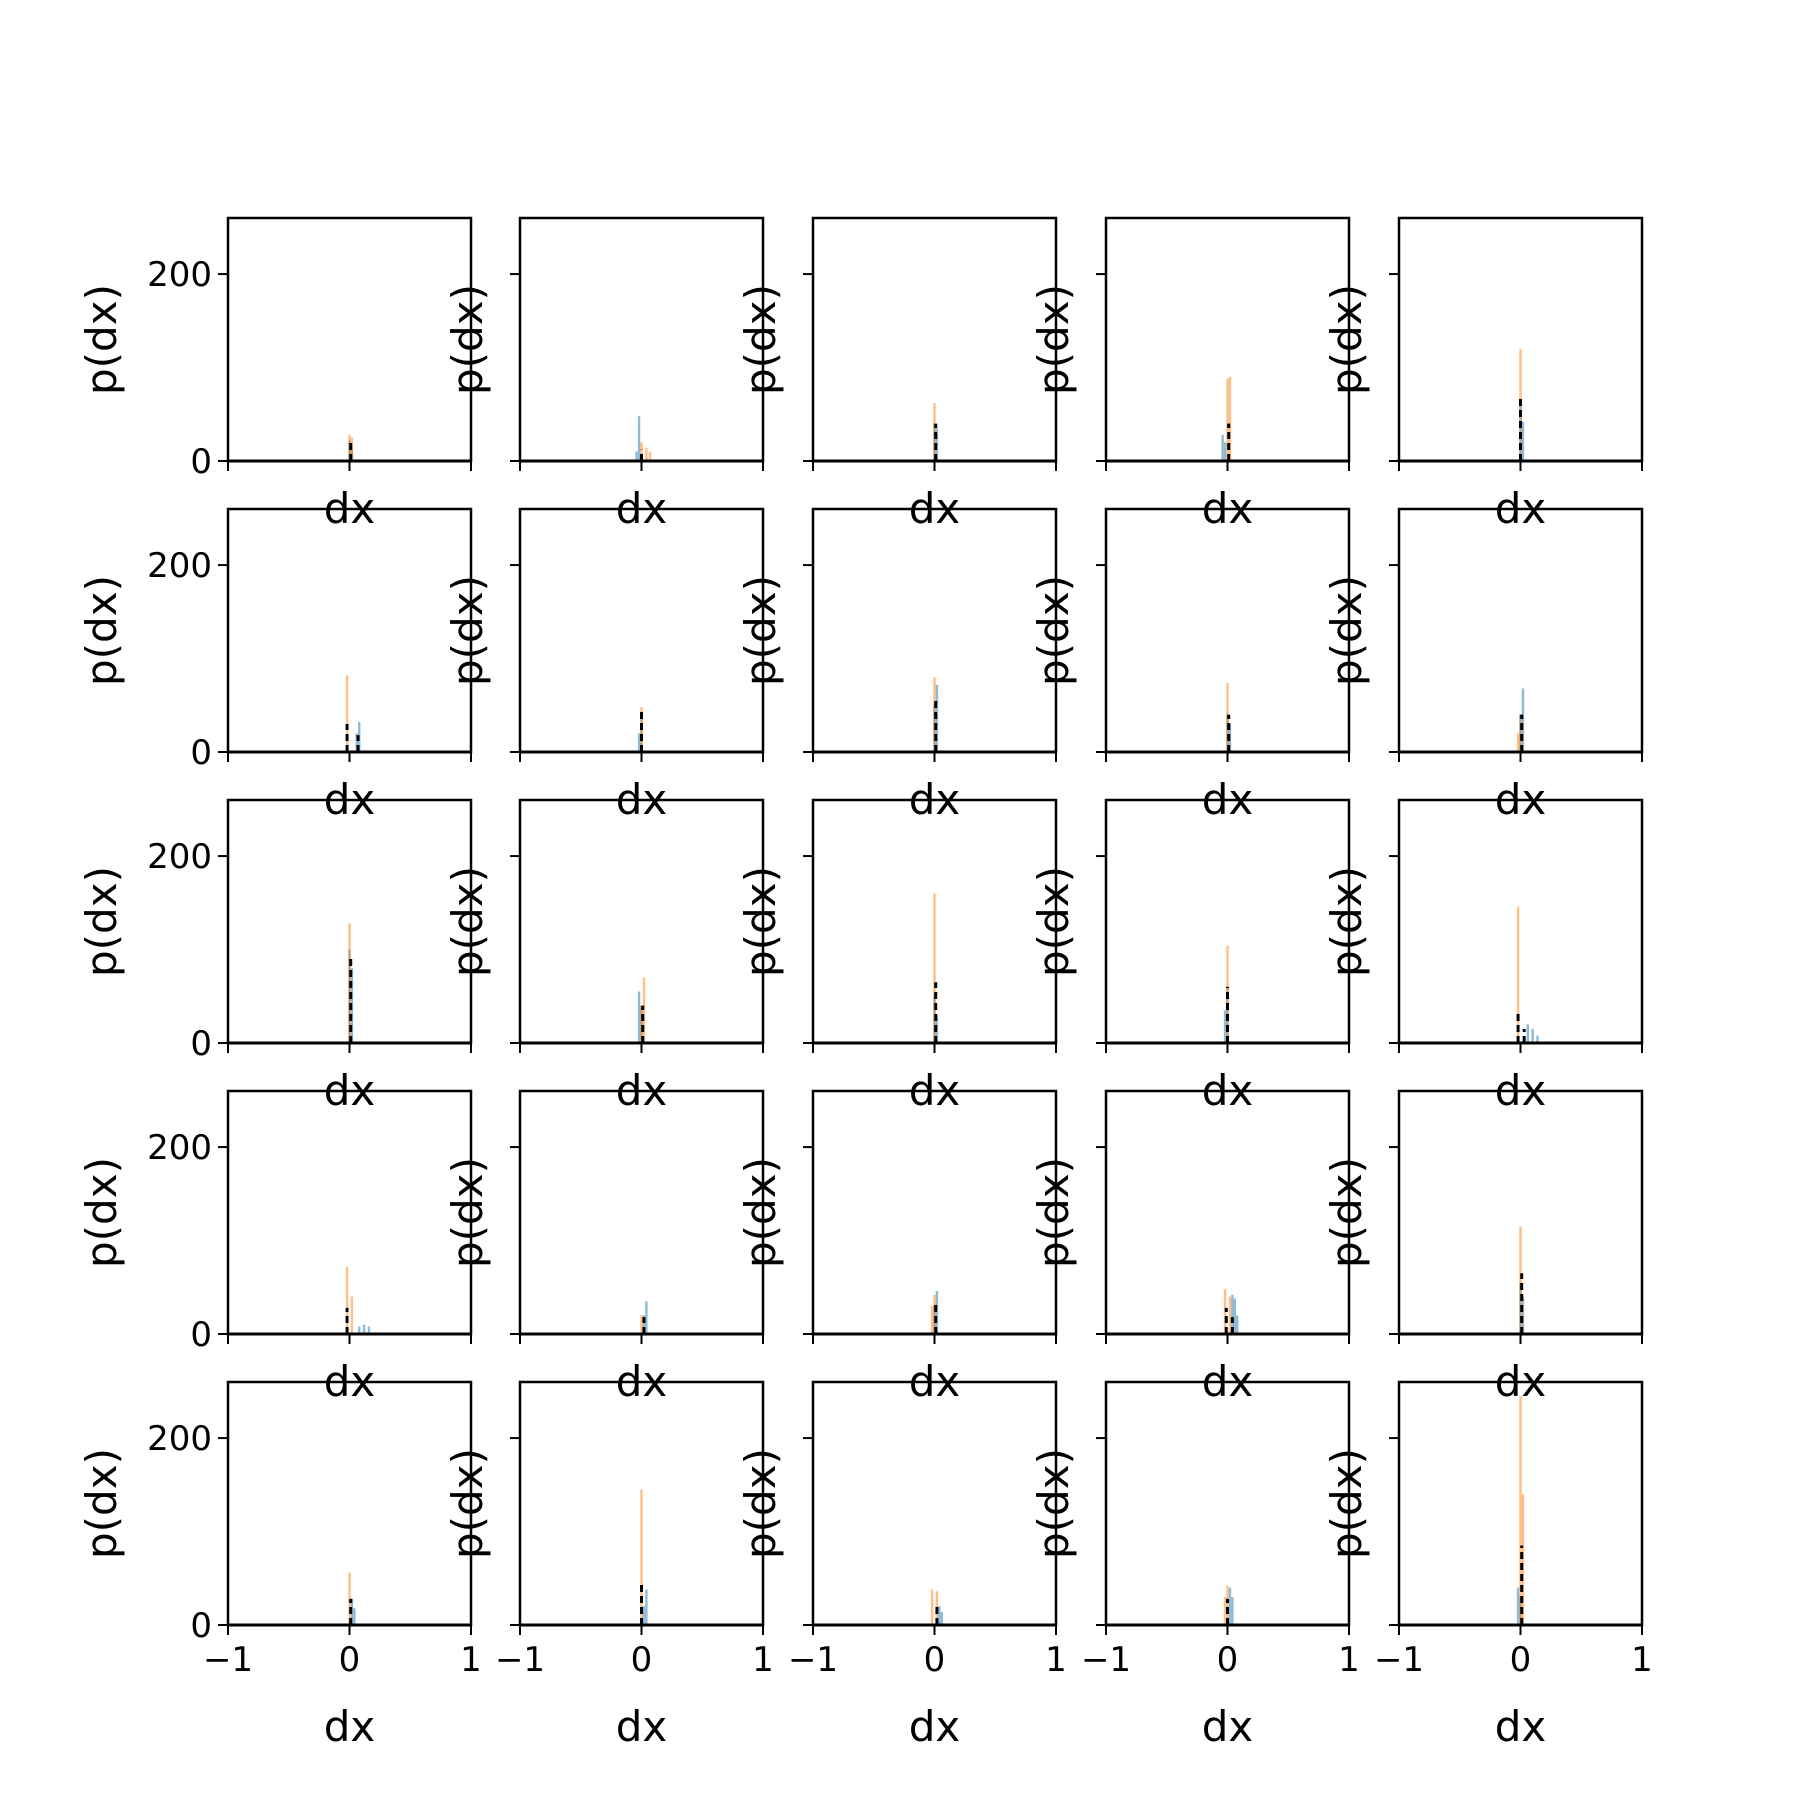 The height and width of the screenshot is (1800, 1800). I want to click on subplot-1-2: dxp(dx), so click(604, 374).